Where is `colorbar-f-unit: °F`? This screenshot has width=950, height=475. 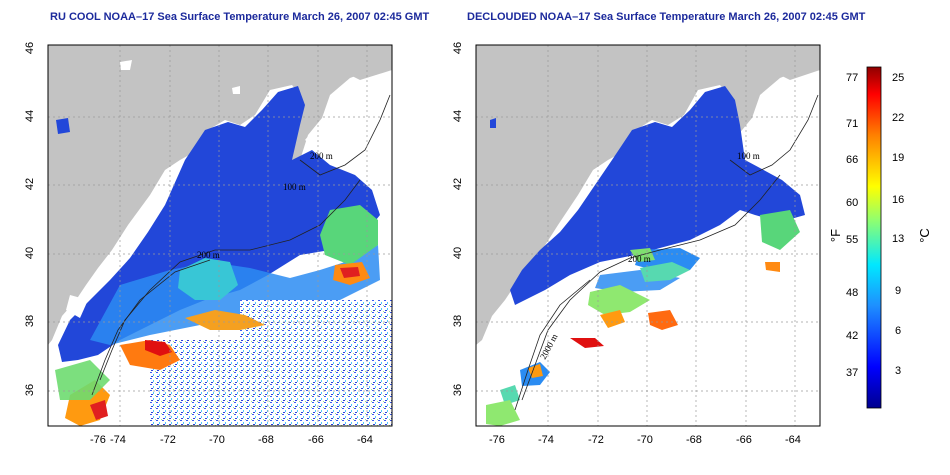 colorbar-f-unit: °F is located at coordinates (836, 235).